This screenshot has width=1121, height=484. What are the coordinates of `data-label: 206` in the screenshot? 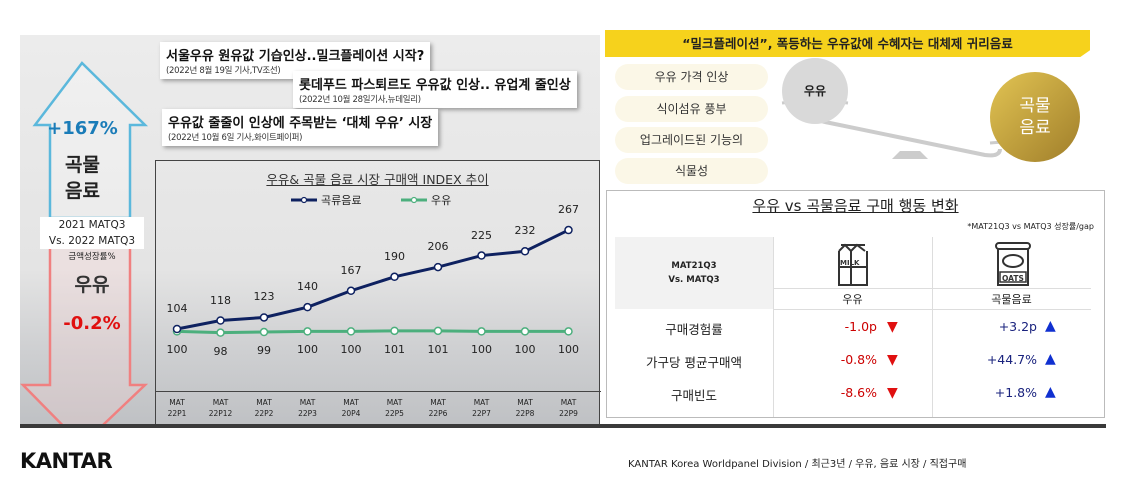 It's located at (438, 247).